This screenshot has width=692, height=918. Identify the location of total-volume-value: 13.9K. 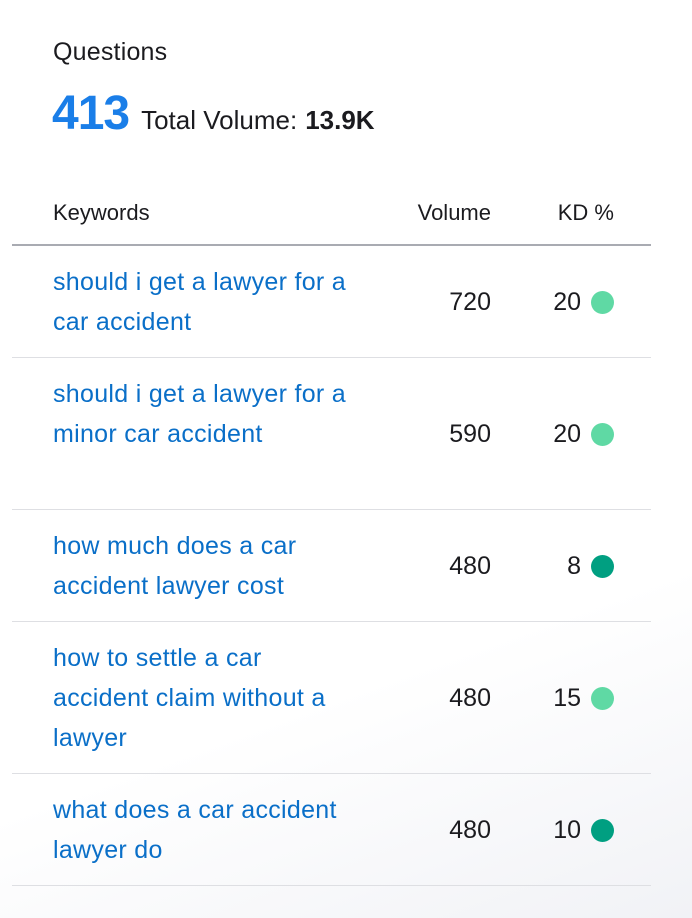
(340, 120).